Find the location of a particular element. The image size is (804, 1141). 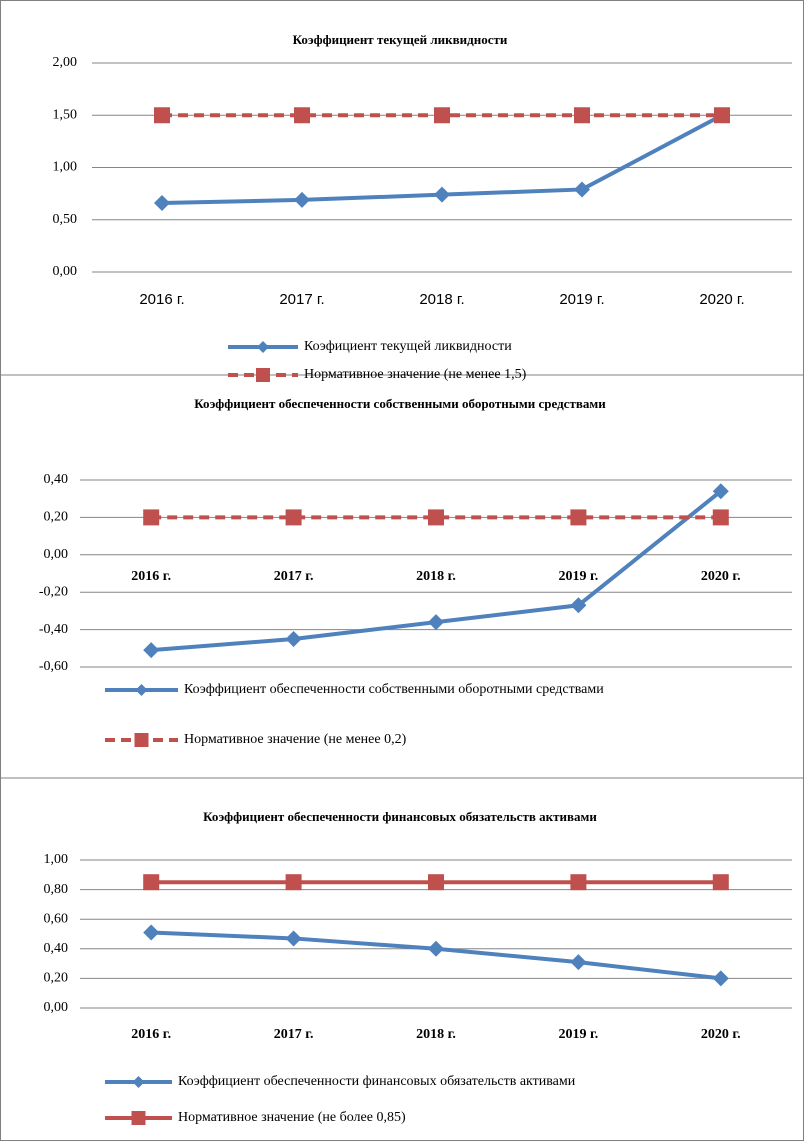

y-tick-label: 2,00 is located at coordinates (65, 62).